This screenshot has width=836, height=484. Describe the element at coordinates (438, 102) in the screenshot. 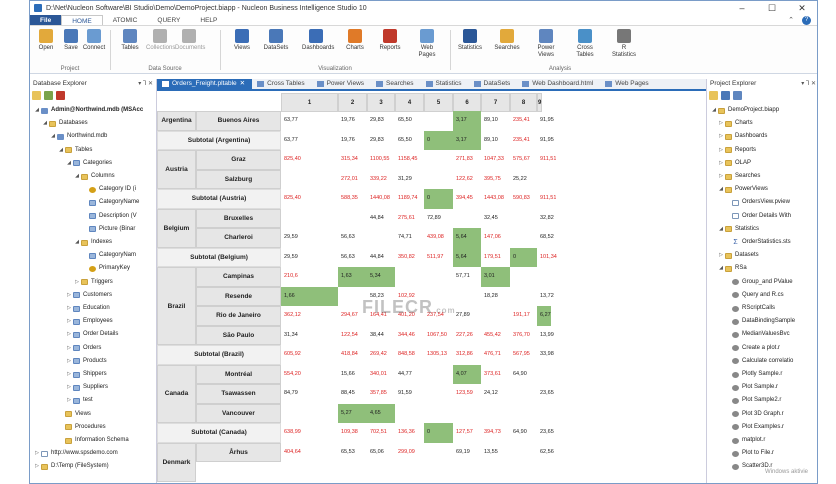

I see `column-header-5: 5` at that location.